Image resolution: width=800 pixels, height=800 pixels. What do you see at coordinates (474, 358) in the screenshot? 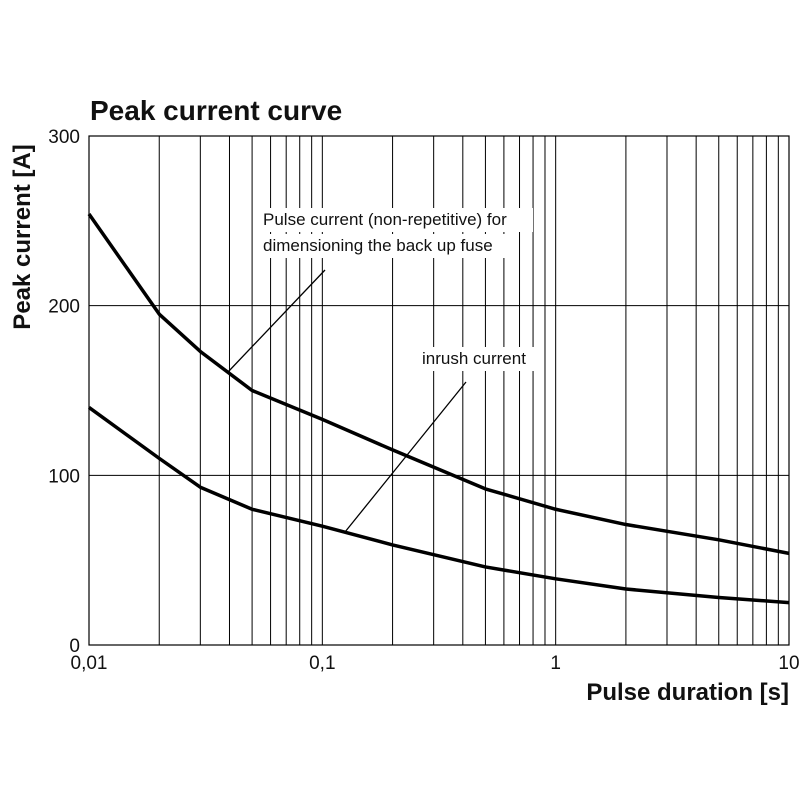
I see `annotation: inrush current` at bounding box center [474, 358].